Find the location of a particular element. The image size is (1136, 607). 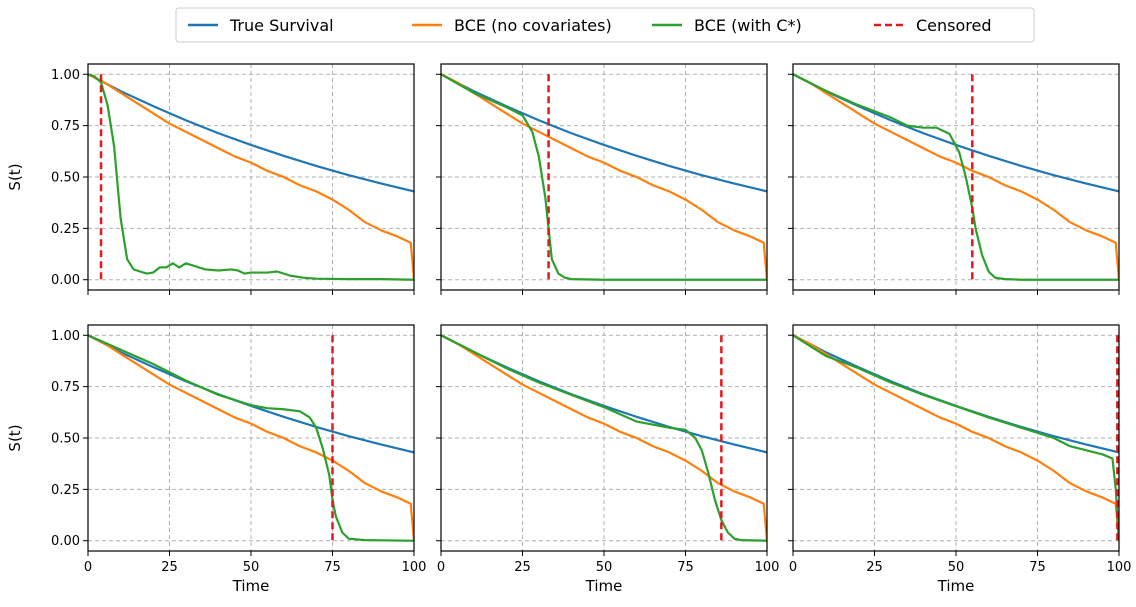

legend-label-1: BCE (no covariates) is located at coordinates (533, 25).